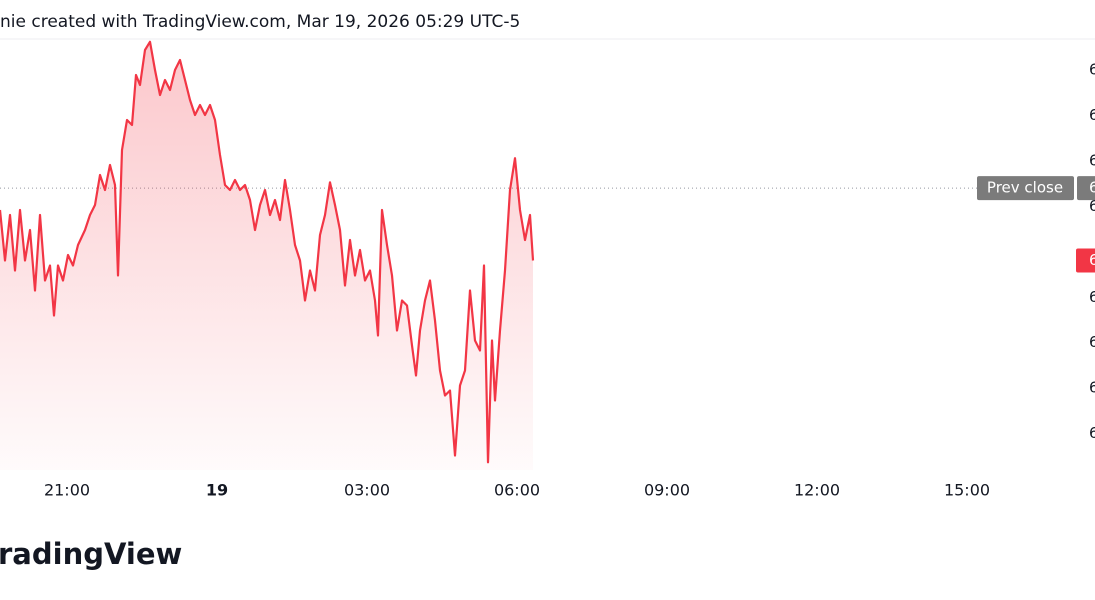 The image size is (1095, 600). I want to click on x-tick-label: 12:00, so click(817, 490).